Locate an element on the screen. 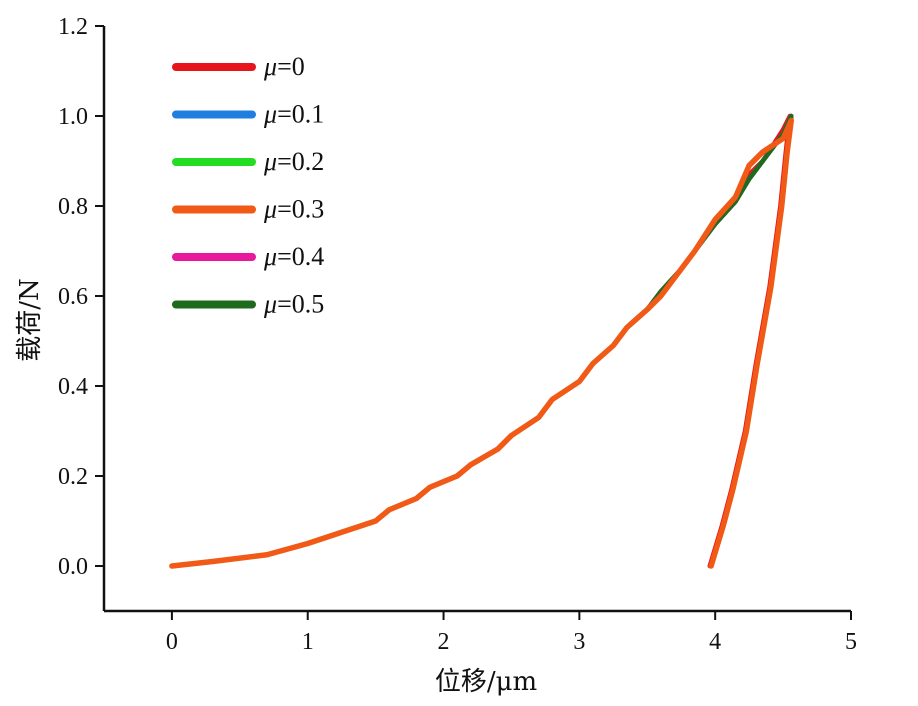  y-tick-label: 0.4 is located at coordinates (73, 387).